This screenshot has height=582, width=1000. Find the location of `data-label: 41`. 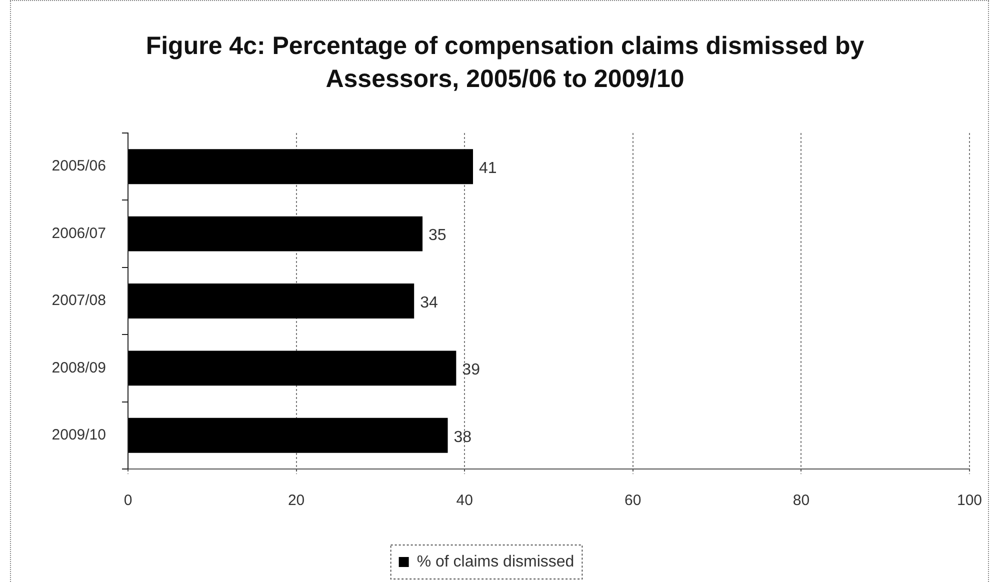

data-label: 41 is located at coordinates (488, 169).